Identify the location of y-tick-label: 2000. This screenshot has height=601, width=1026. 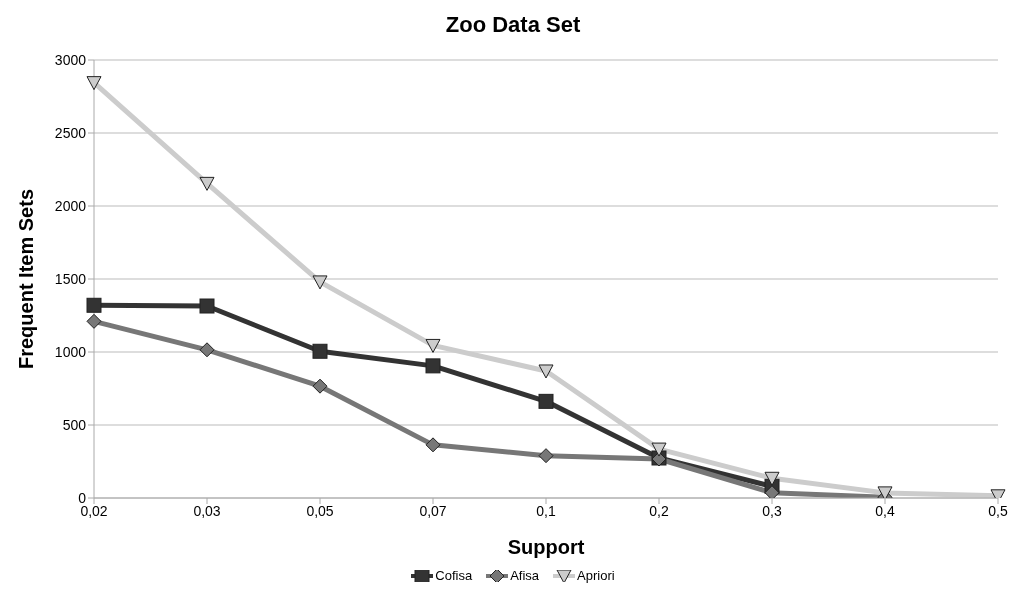
(70, 205).